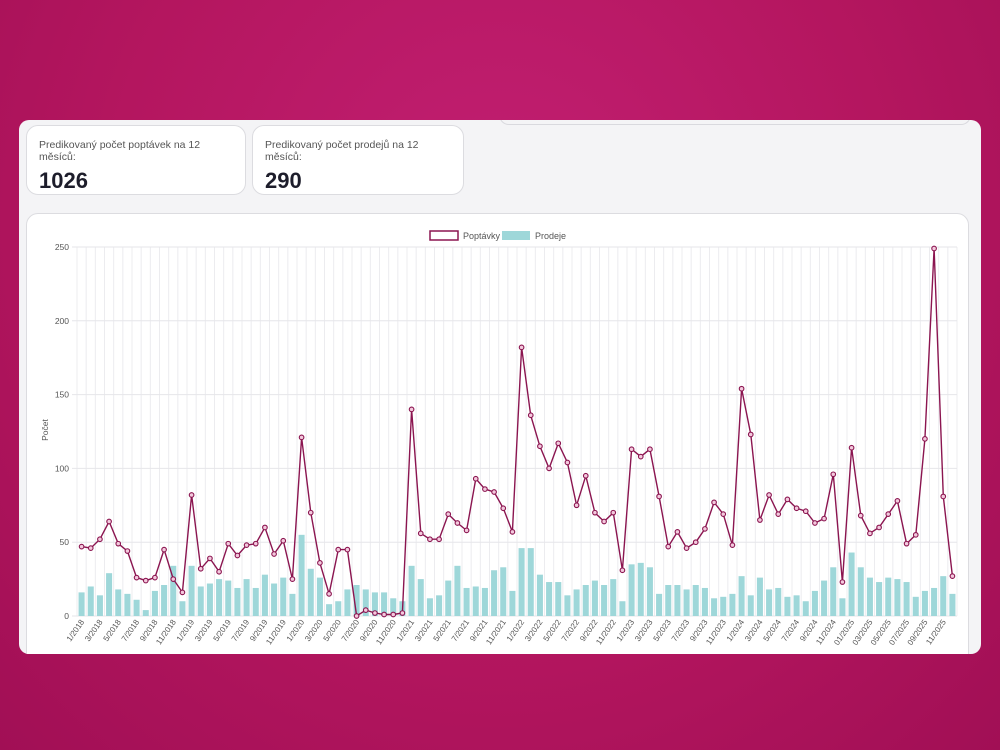 The height and width of the screenshot is (750, 1000). I want to click on legend-label-poptavky: Poptávky, so click(482, 236).